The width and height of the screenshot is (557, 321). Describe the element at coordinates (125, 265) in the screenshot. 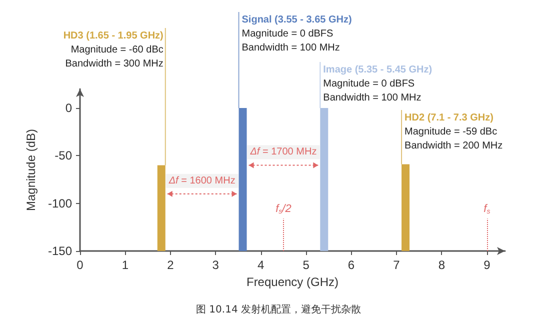

I see `x-tick-label: 1` at that location.